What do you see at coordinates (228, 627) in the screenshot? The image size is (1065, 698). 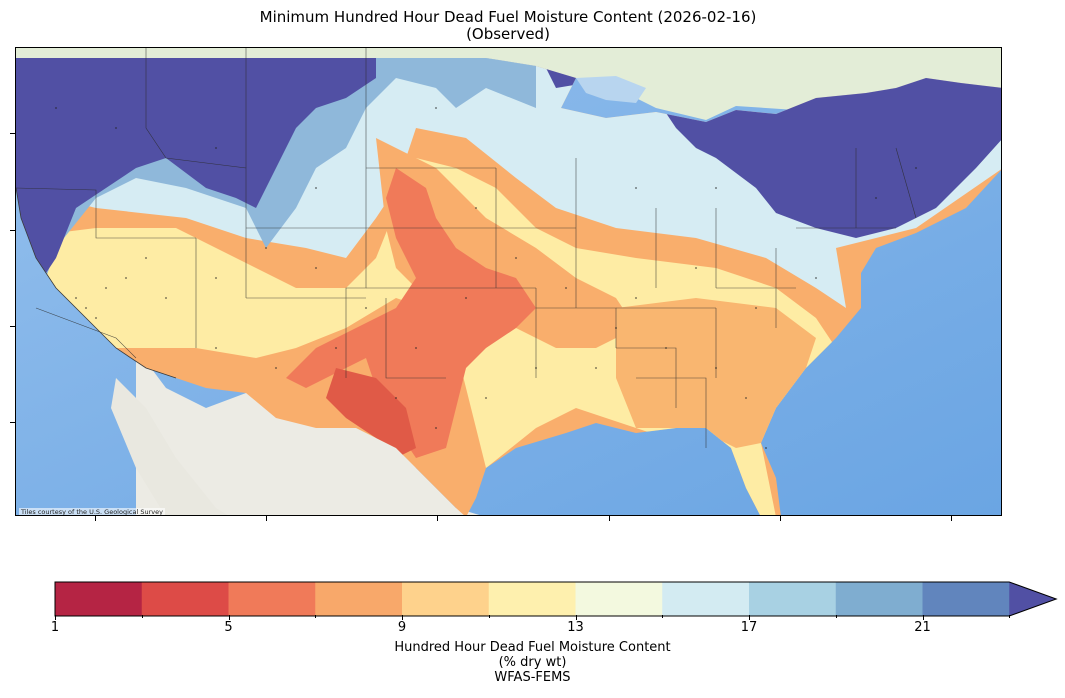 I see `colorbar-tick-label: 5` at bounding box center [228, 627].